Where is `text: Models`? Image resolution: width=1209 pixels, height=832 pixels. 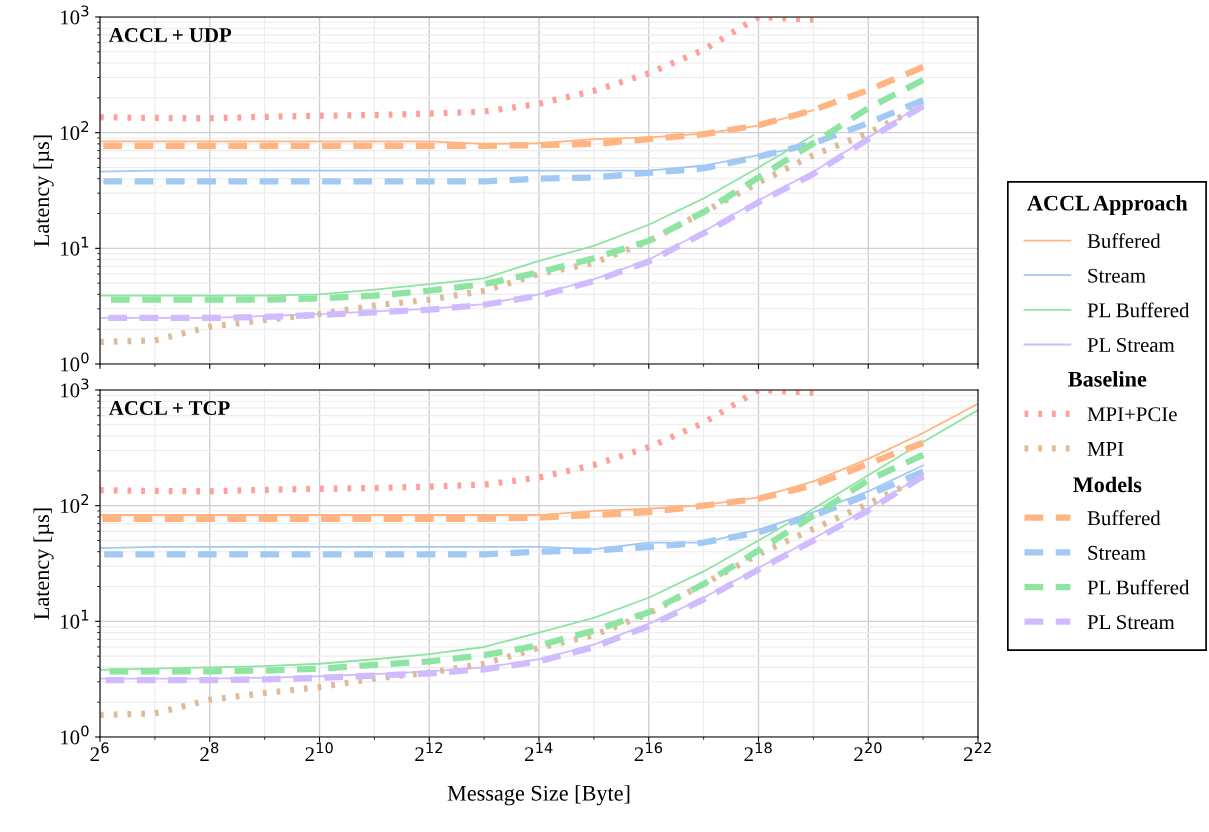
text: Models is located at coordinates (1107, 484).